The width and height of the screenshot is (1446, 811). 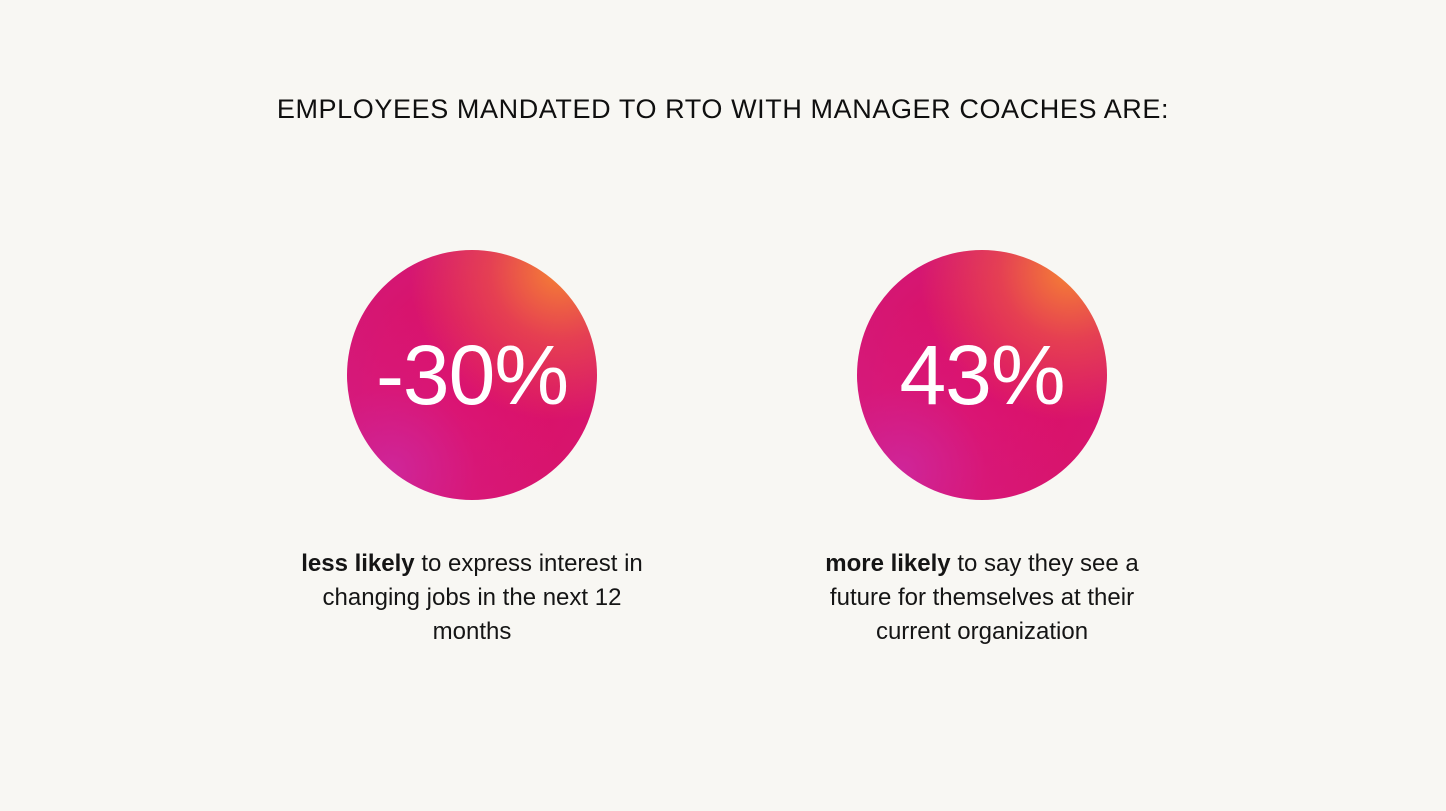 What do you see at coordinates (888, 563) in the screenshot?
I see `caption-emphasis: more likely` at bounding box center [888, 563].